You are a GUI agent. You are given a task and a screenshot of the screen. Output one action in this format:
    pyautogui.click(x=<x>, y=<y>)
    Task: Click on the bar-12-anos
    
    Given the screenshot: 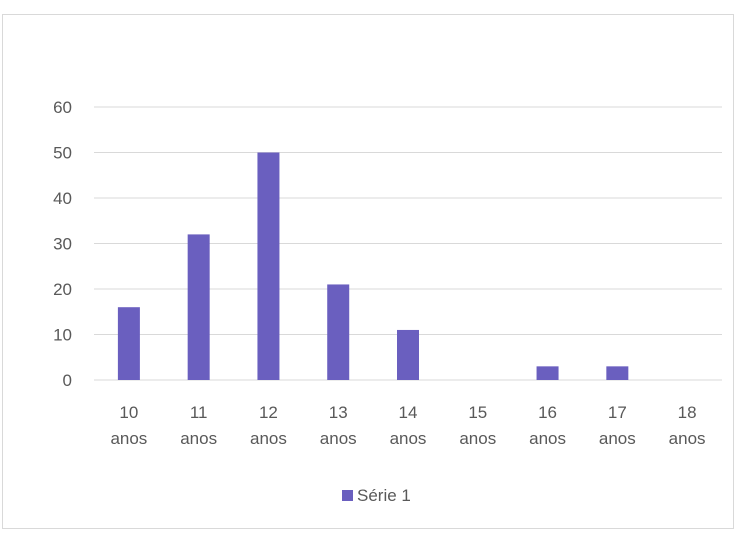 What is the action you would take?
    pyautogui.click(x=268, y=266)
    